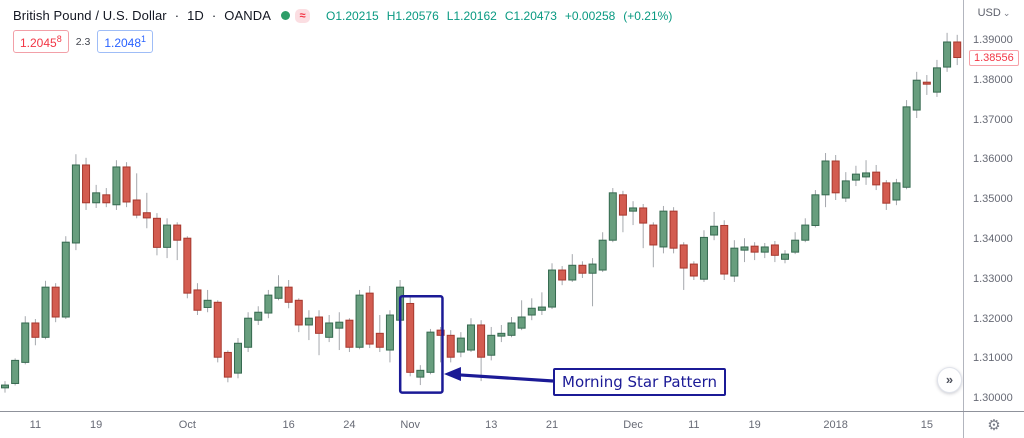 Image resolution: width=1024 pixels, height=438 pixels. What do you see at coordinates (993, 79) in the screenshot?
I see `price-tick: 1.38000` at bounding box center [993, 79].